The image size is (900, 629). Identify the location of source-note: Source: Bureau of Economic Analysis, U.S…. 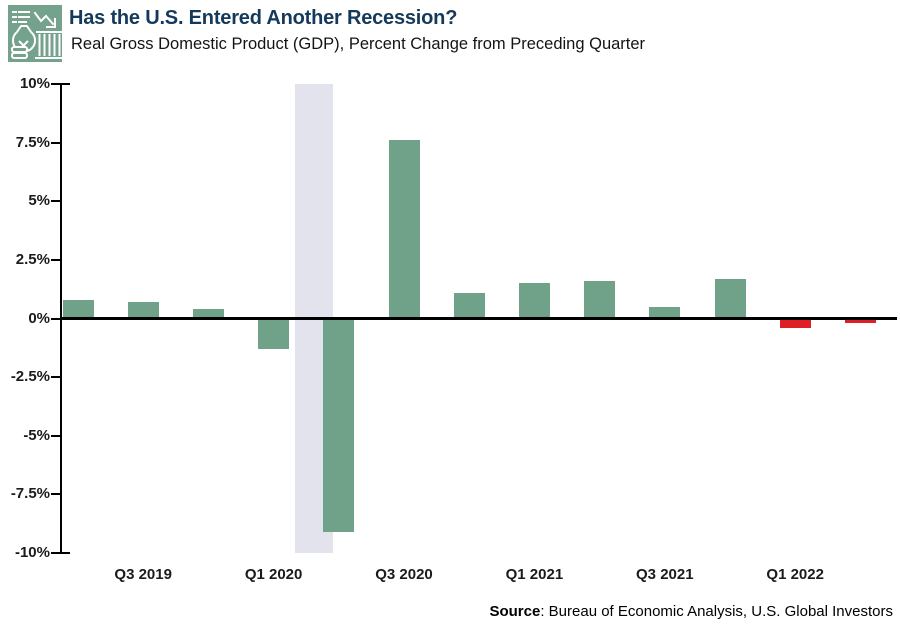
(691, 612).